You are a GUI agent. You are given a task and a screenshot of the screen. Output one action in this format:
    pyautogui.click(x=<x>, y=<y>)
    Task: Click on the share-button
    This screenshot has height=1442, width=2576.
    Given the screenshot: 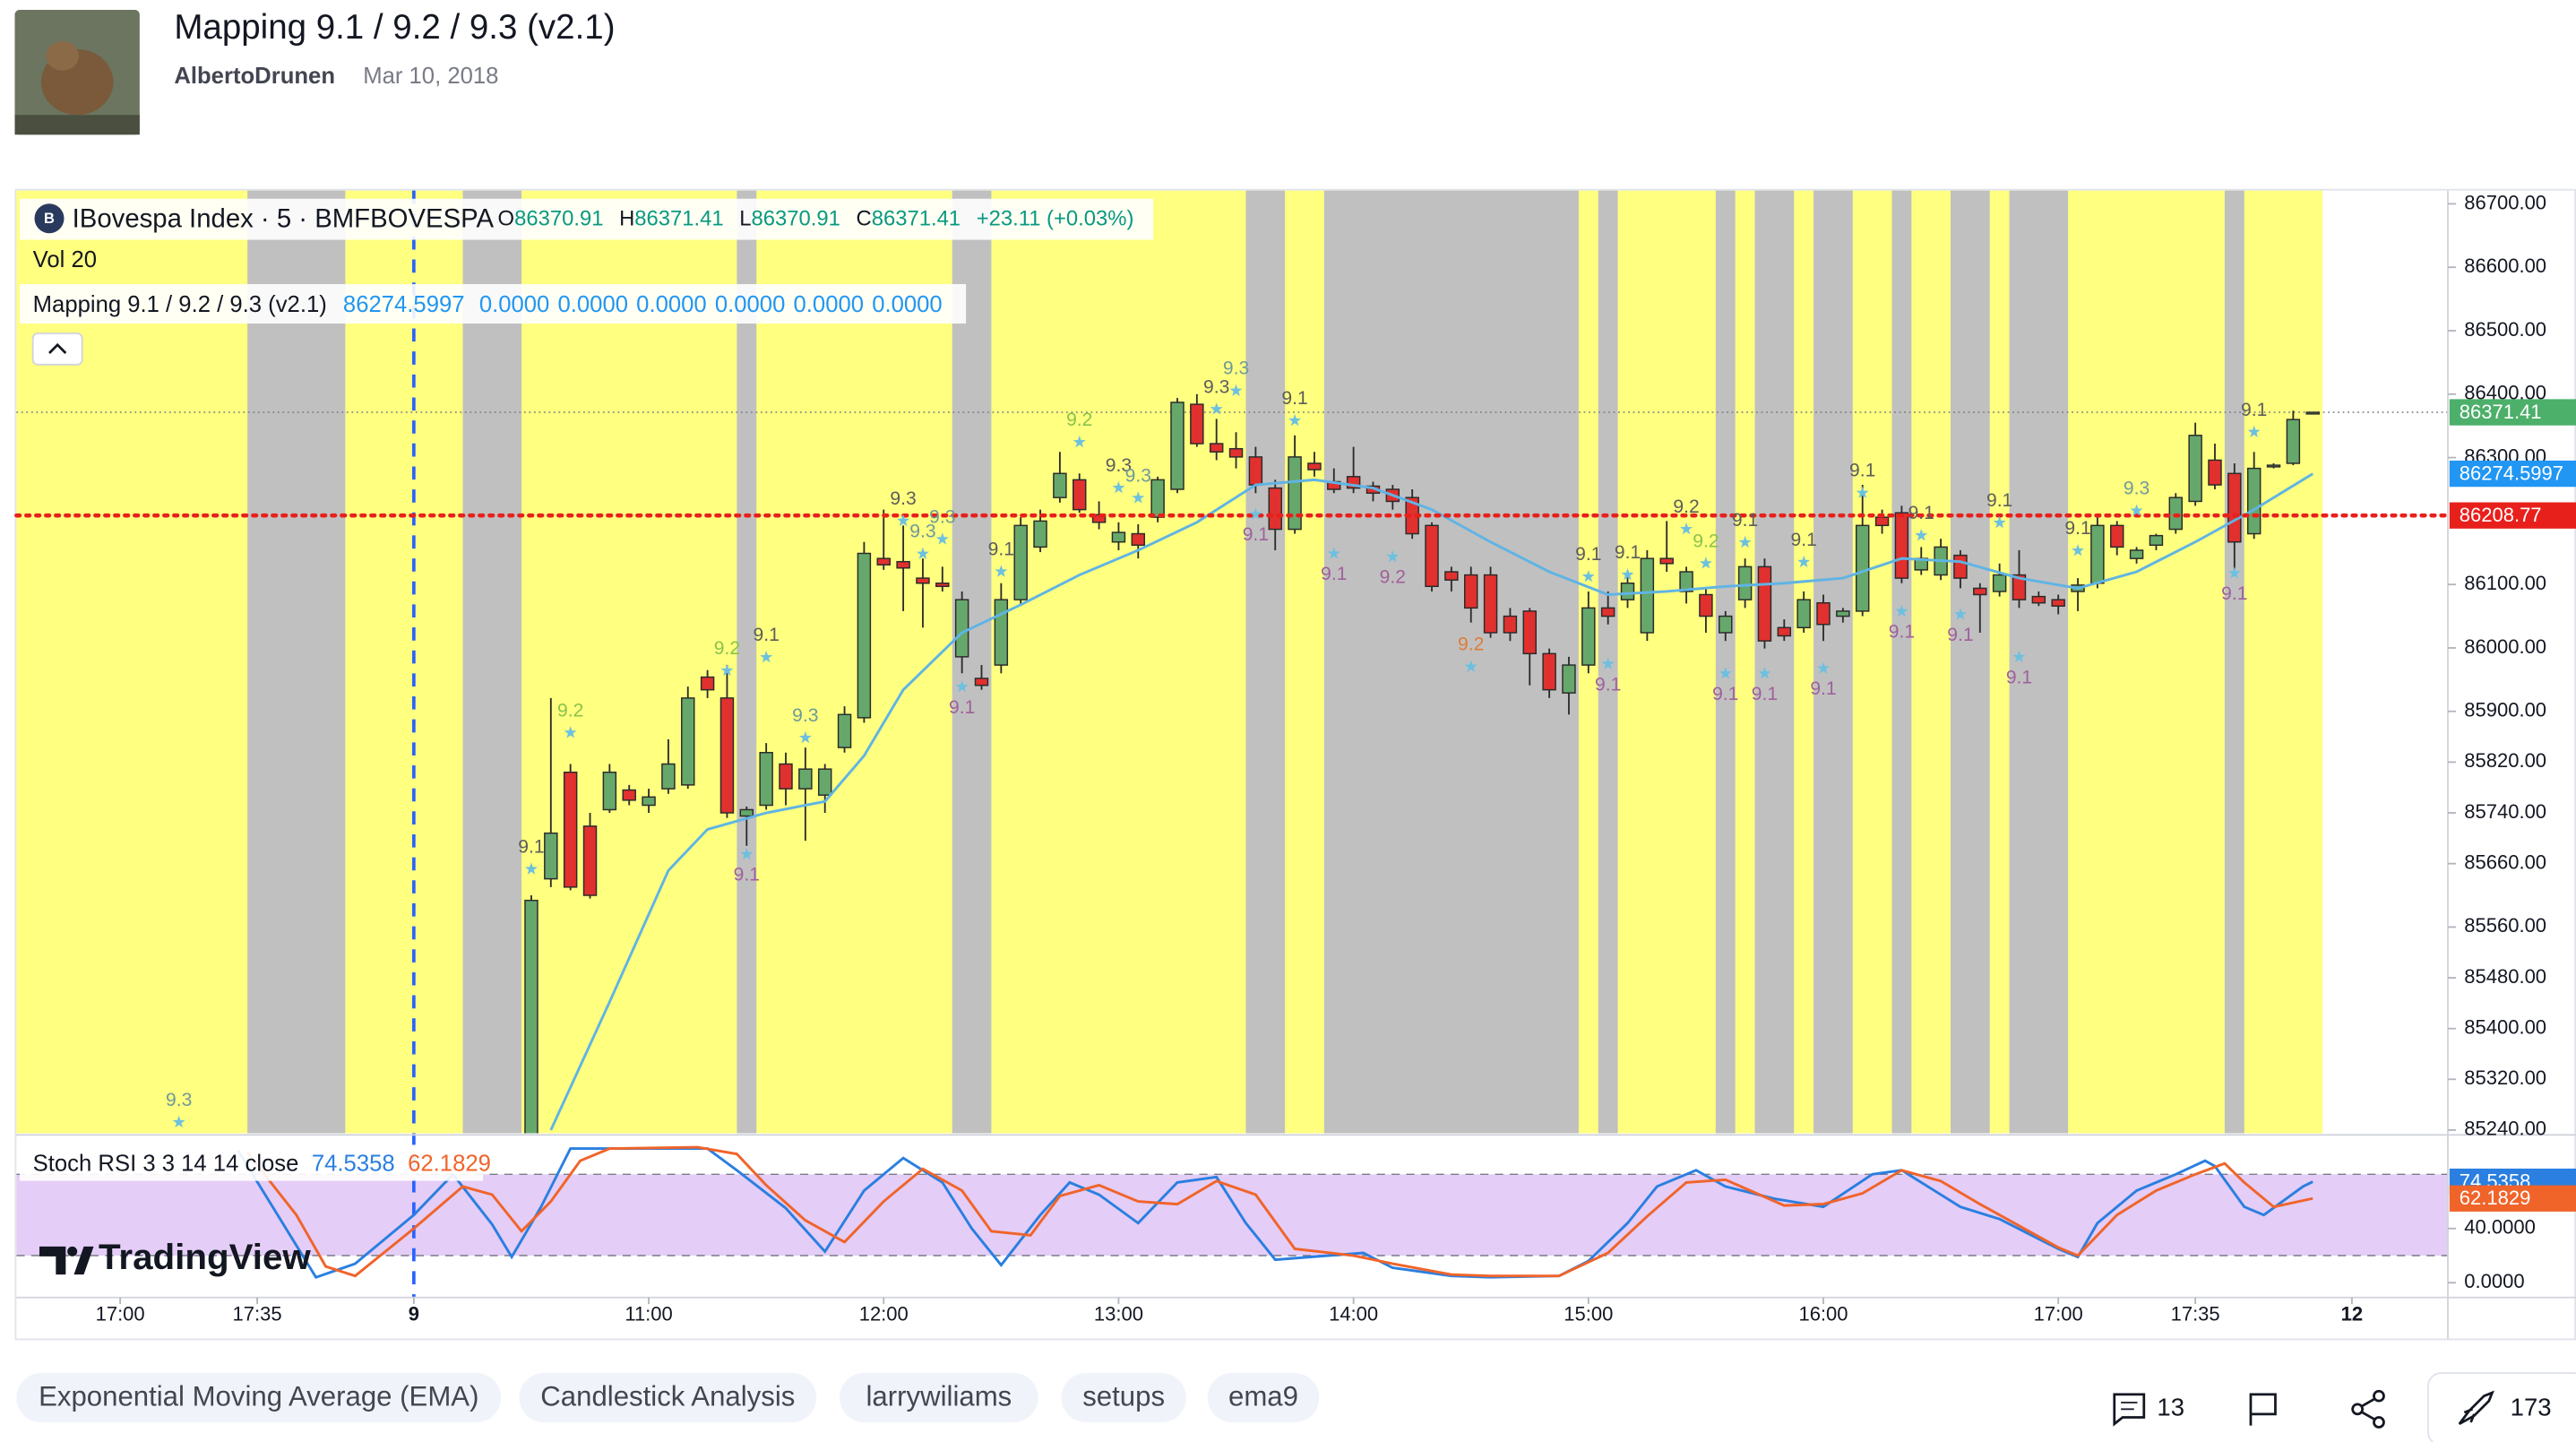 What is the action you would take?
    pyautogui.click(x=2368, y=1409)
    